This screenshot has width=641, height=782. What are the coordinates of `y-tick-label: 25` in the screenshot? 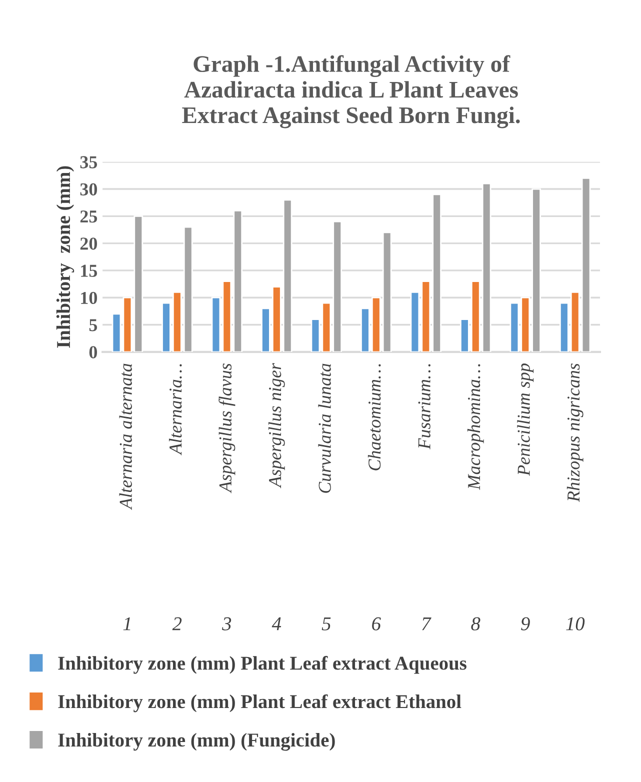 It's located at (89, 216).